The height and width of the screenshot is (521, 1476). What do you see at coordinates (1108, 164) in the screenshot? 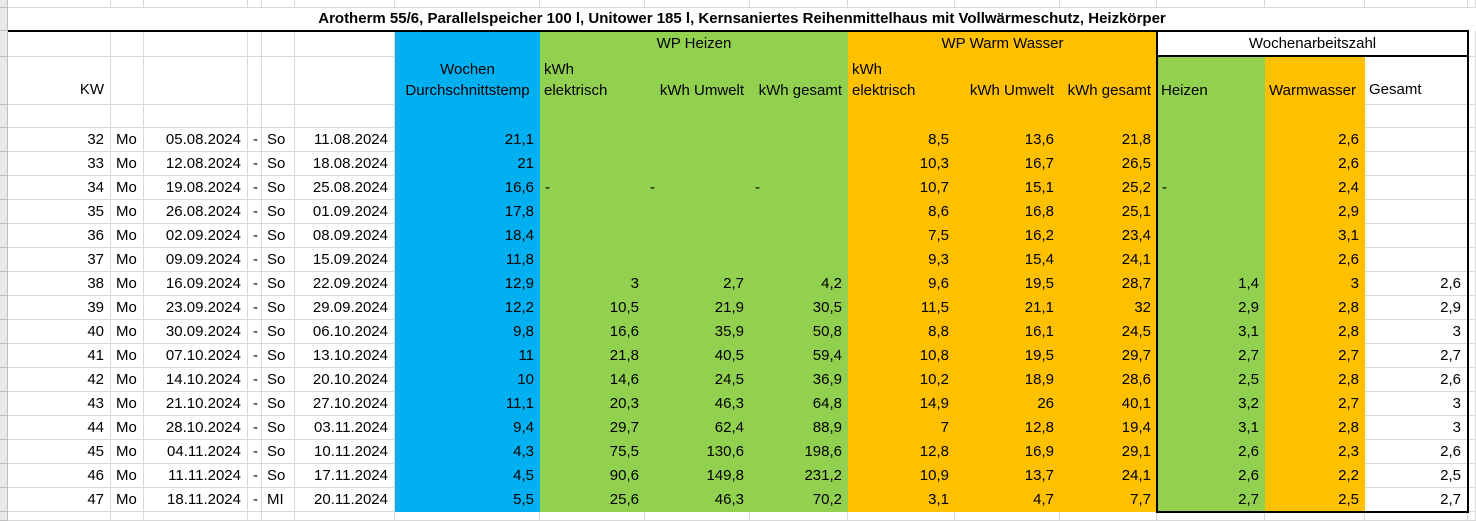
I see `cell-warmwasser-gesamt: 26,5` at bounding box center [1108, 164].